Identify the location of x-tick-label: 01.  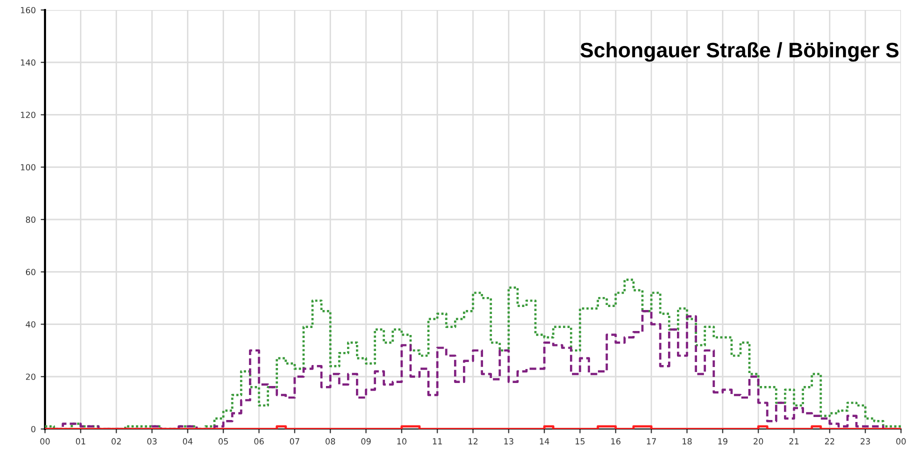
(81, 441).